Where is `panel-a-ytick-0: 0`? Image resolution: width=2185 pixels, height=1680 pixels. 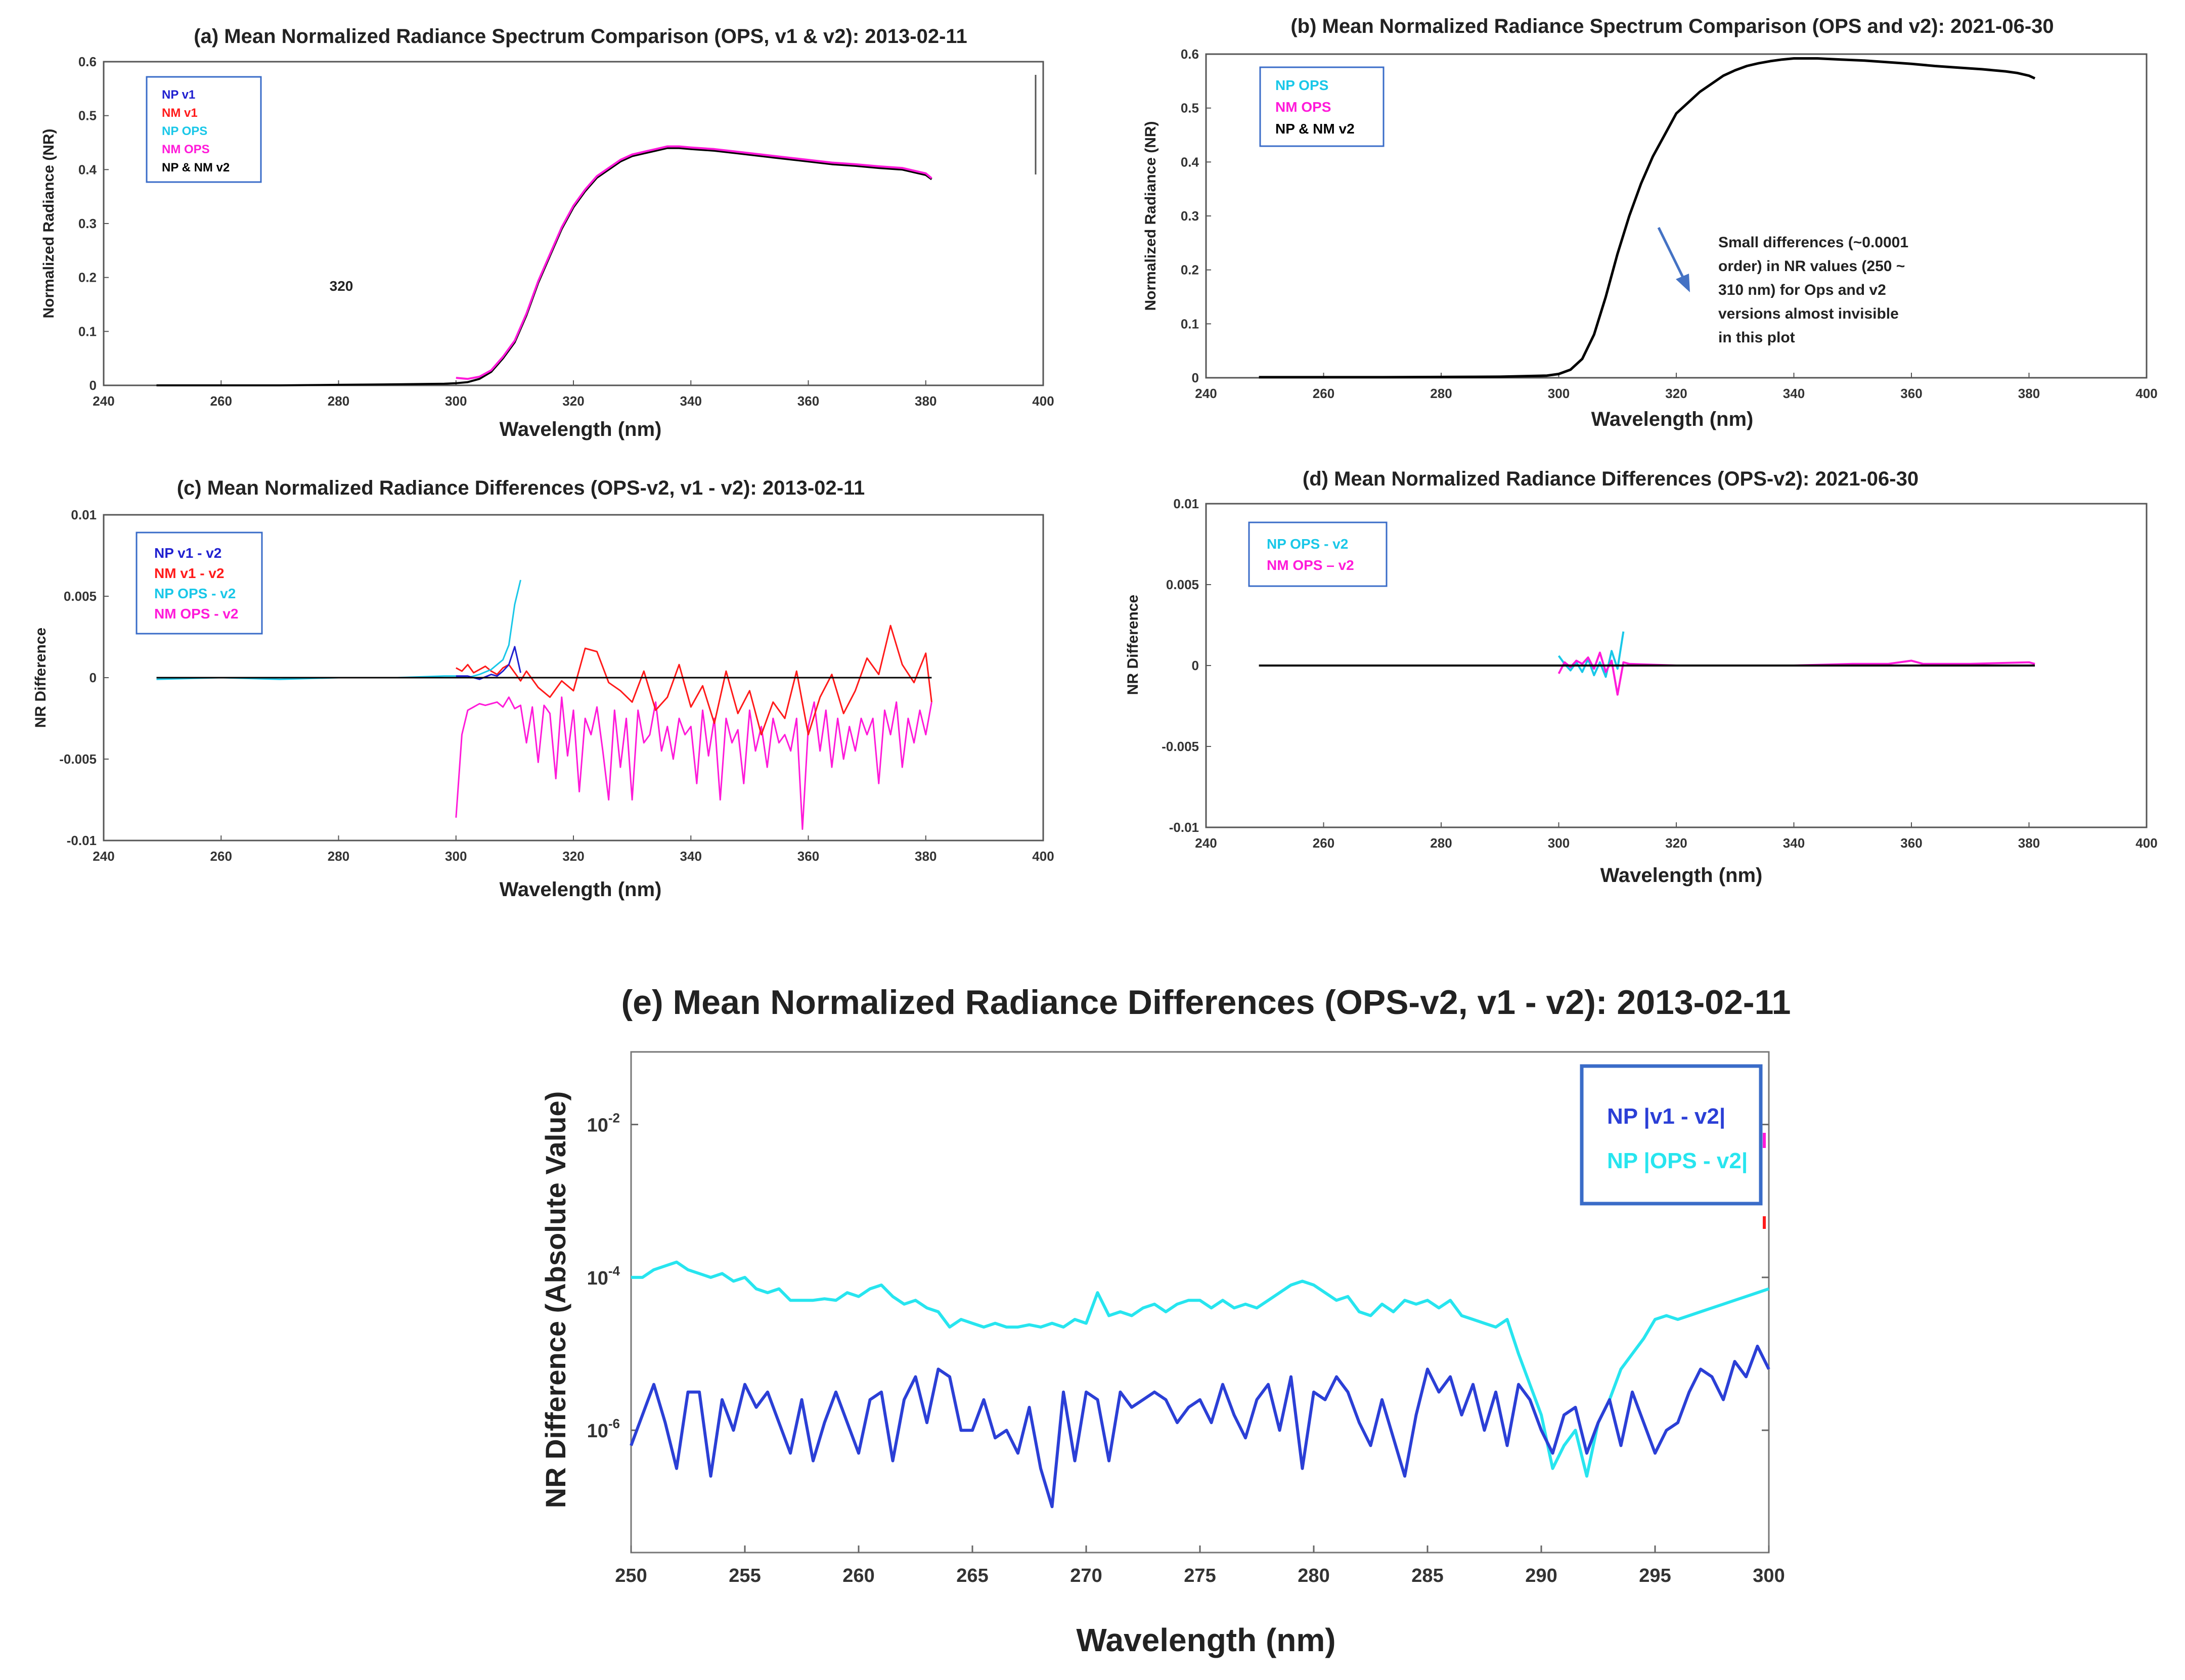
panel-a-ytick-0: 0 is located at coordinates (93, 385).